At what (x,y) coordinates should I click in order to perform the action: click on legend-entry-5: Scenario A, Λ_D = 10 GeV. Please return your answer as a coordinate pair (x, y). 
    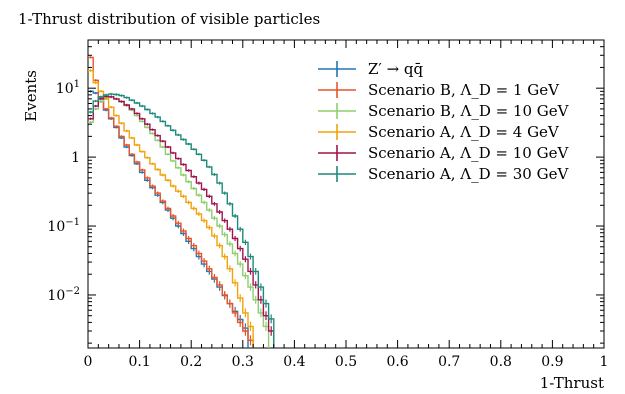
    Looking at the image, I should click on (443, 153).